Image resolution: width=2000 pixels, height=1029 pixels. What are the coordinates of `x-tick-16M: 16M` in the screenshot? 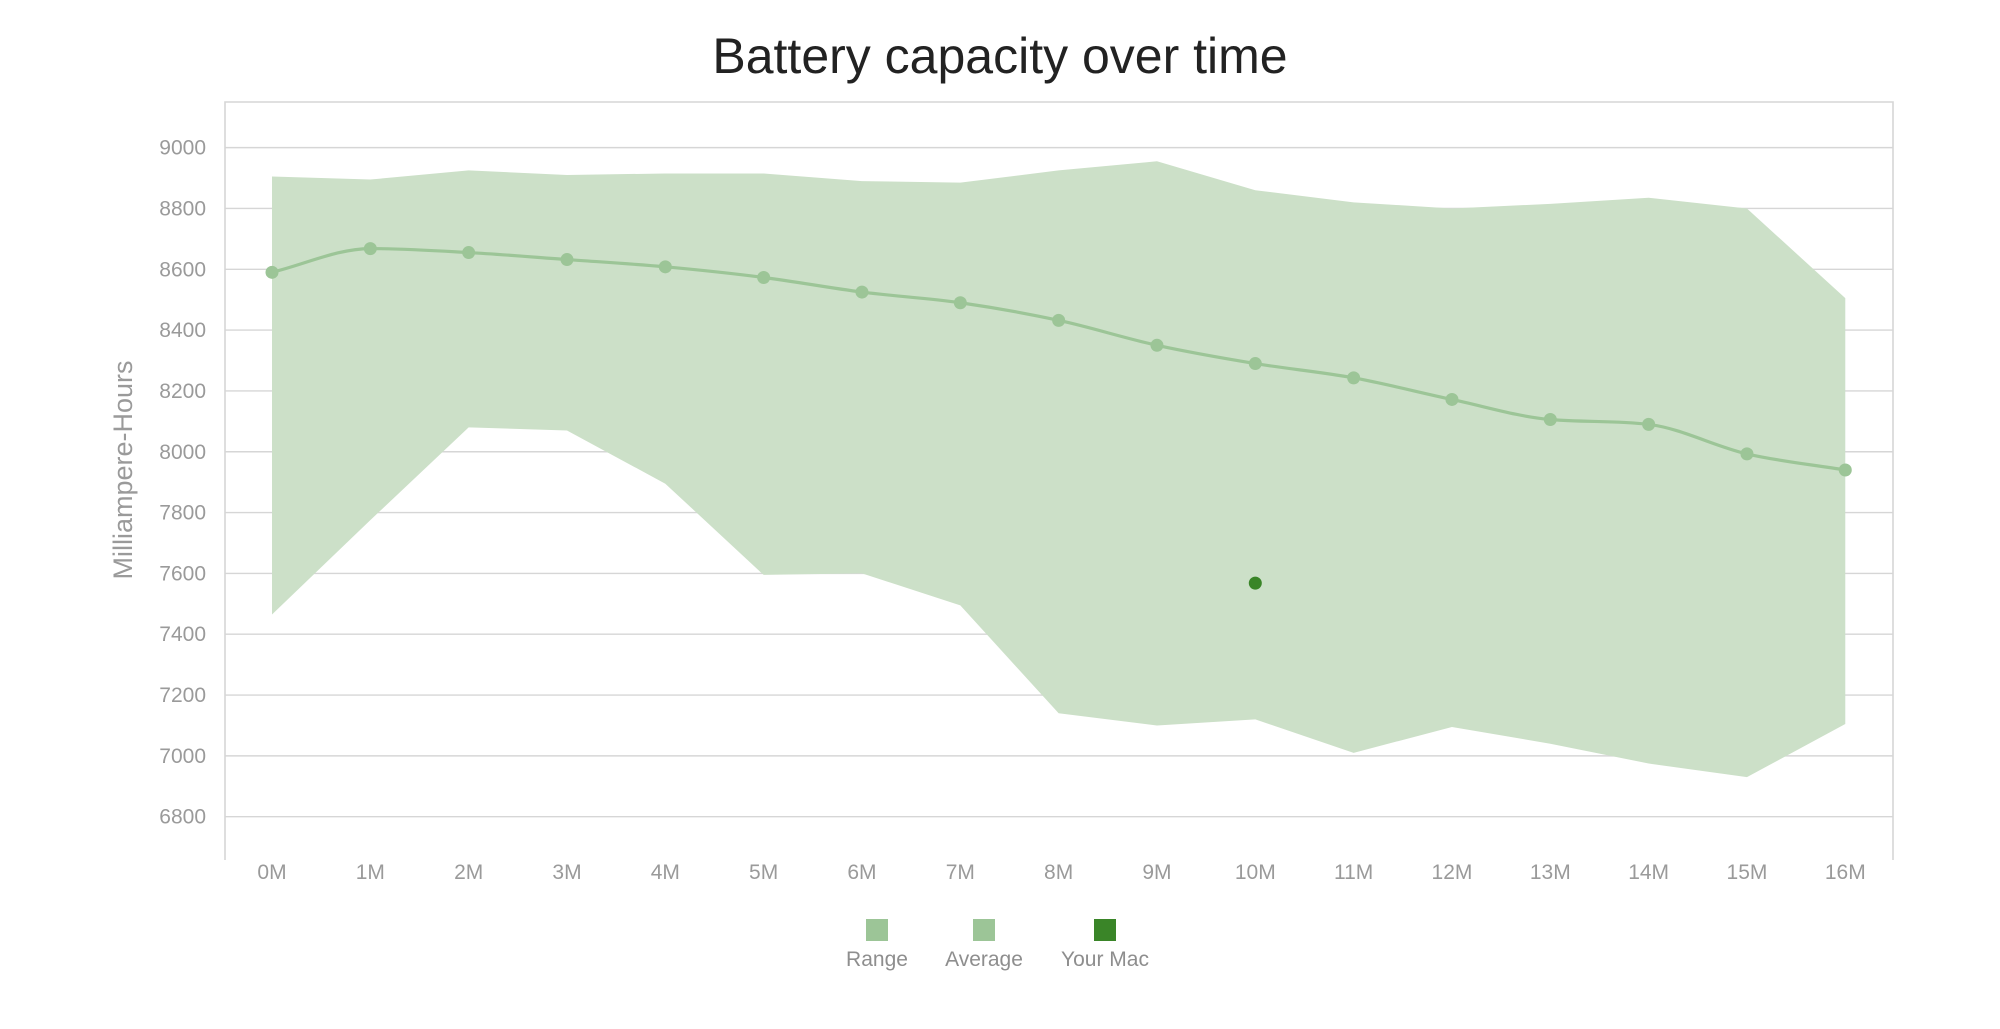 It's located at (1845, 872).